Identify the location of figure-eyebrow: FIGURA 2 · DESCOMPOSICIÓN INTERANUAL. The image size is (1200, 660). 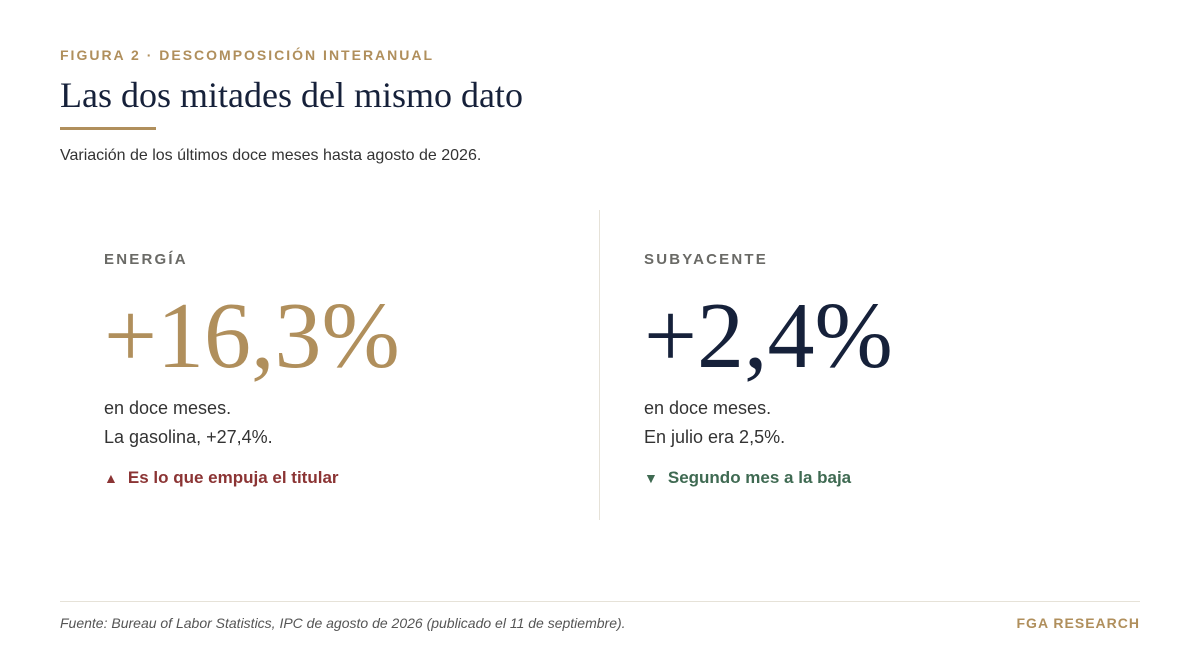
(247, 55).